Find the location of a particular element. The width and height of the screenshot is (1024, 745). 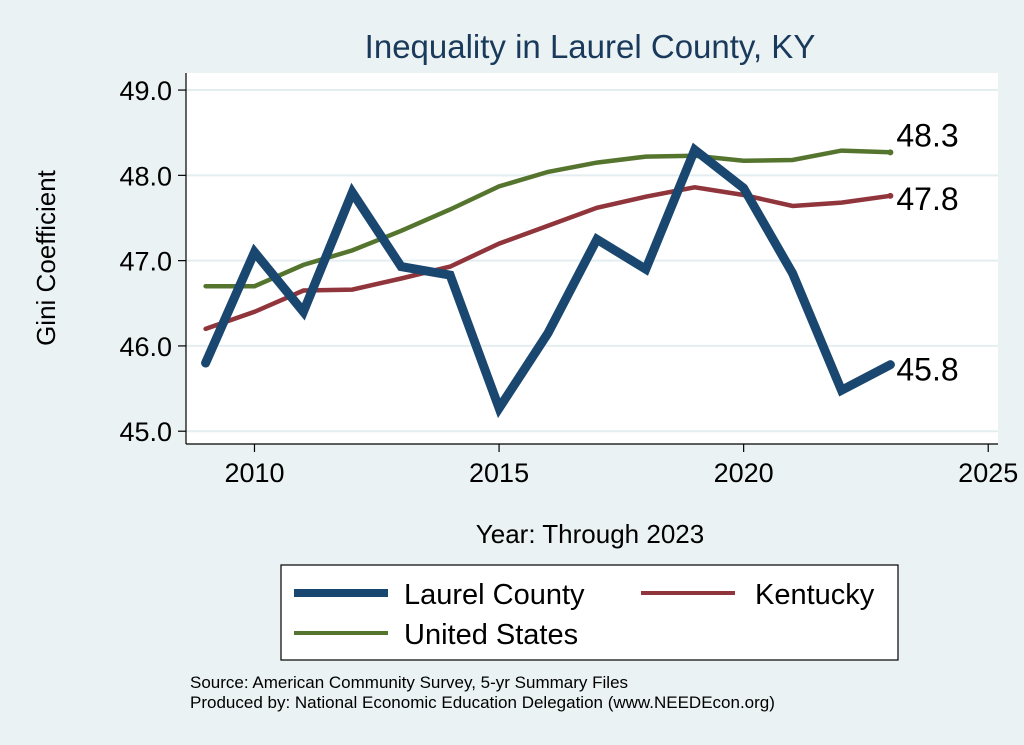

x-tick-label: 2010 is located at coordinates (254, 473).